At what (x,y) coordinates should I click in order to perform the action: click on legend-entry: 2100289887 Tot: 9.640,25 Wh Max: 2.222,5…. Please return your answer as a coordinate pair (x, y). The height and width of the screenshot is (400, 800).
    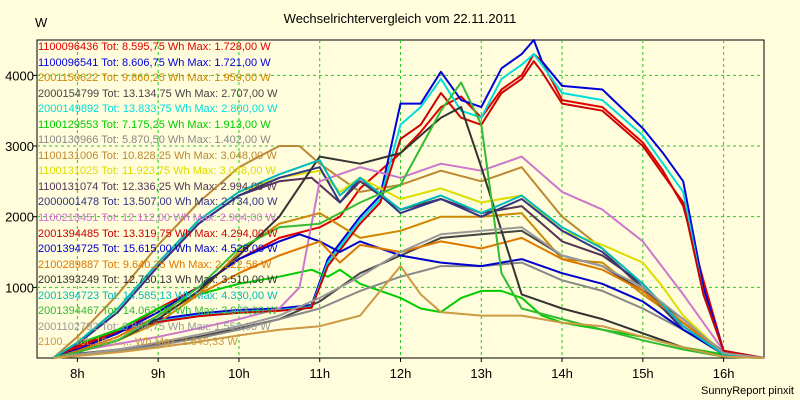
    Looking at the image, I should click on (155, 264).